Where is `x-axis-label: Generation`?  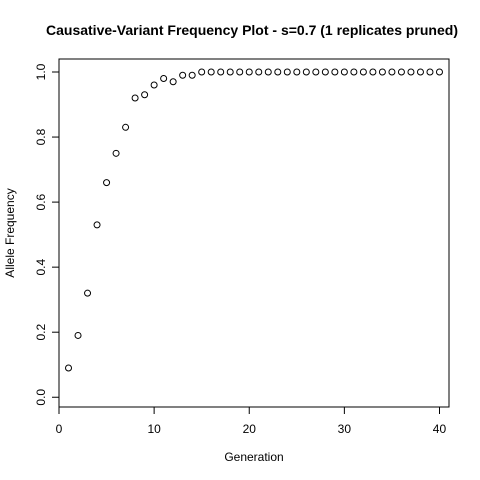 x-axis-label: Generation is located at coordinates (253, 457).